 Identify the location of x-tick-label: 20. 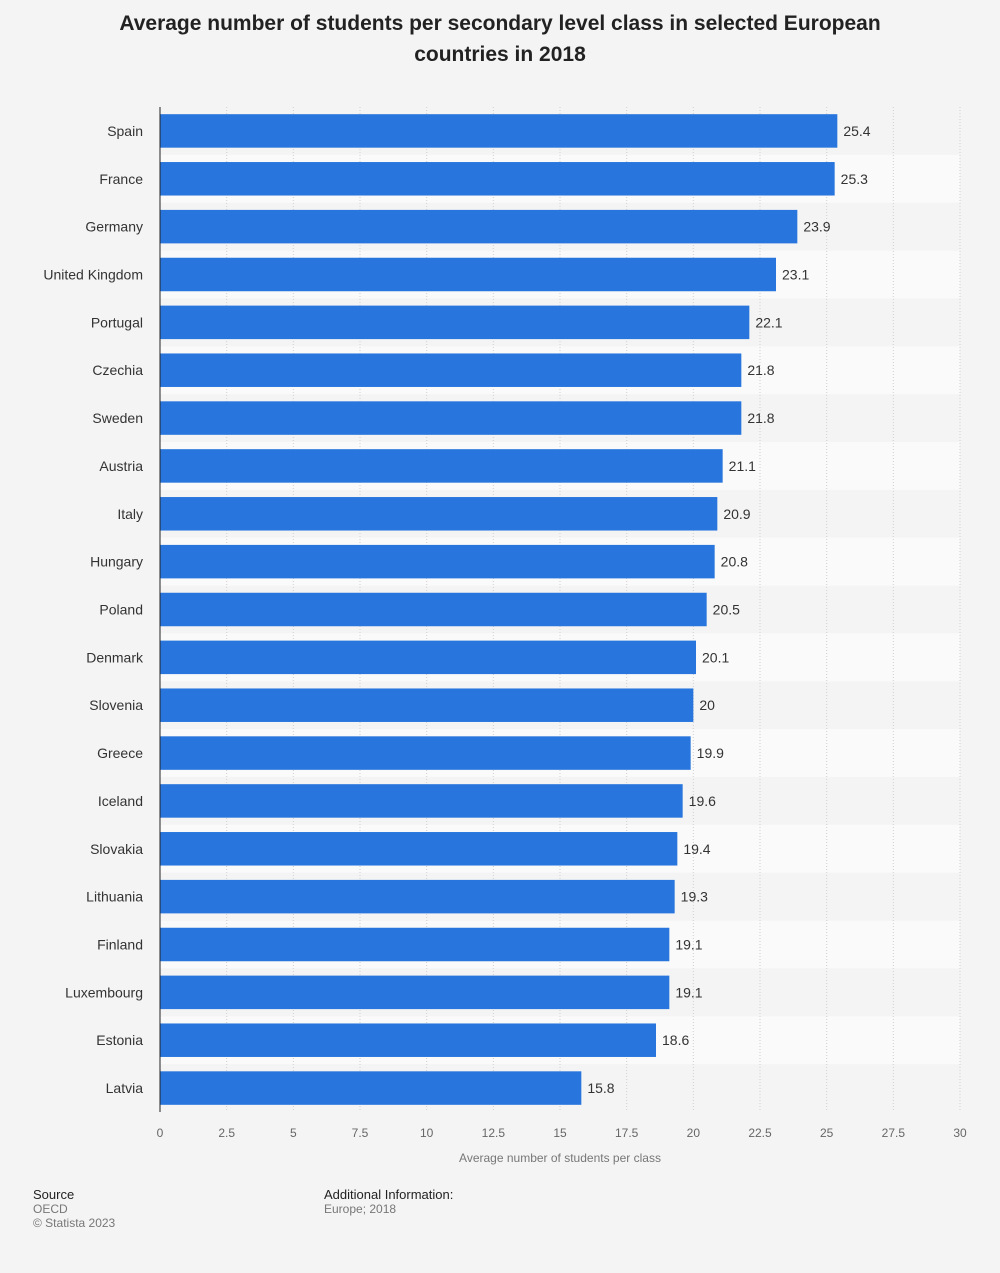
(694, 1133).